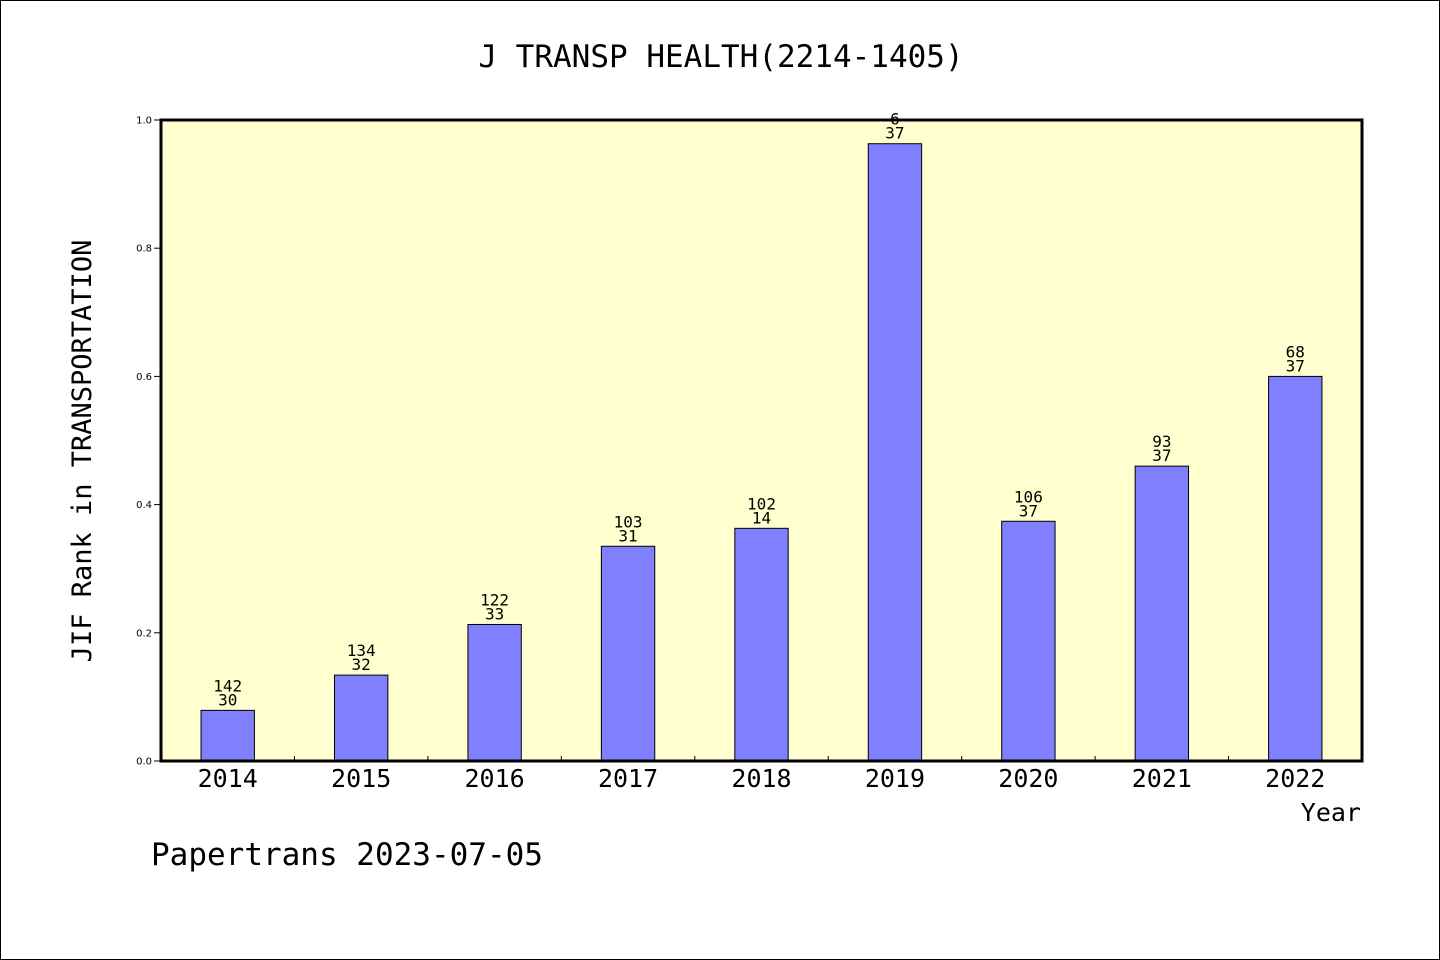 This screenshot has width=1440, height=960. Describe the element at coordinates (1162, 613) in the screenshot. I see `bar-2021` at that location.